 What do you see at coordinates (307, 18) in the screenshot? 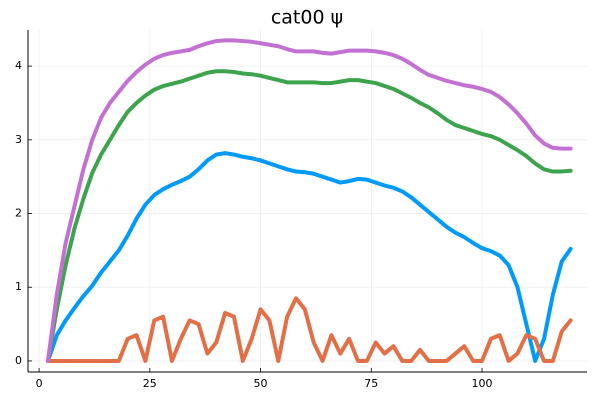
I see `chart-title: cat00 ψ` at bounding box center [307, 18].